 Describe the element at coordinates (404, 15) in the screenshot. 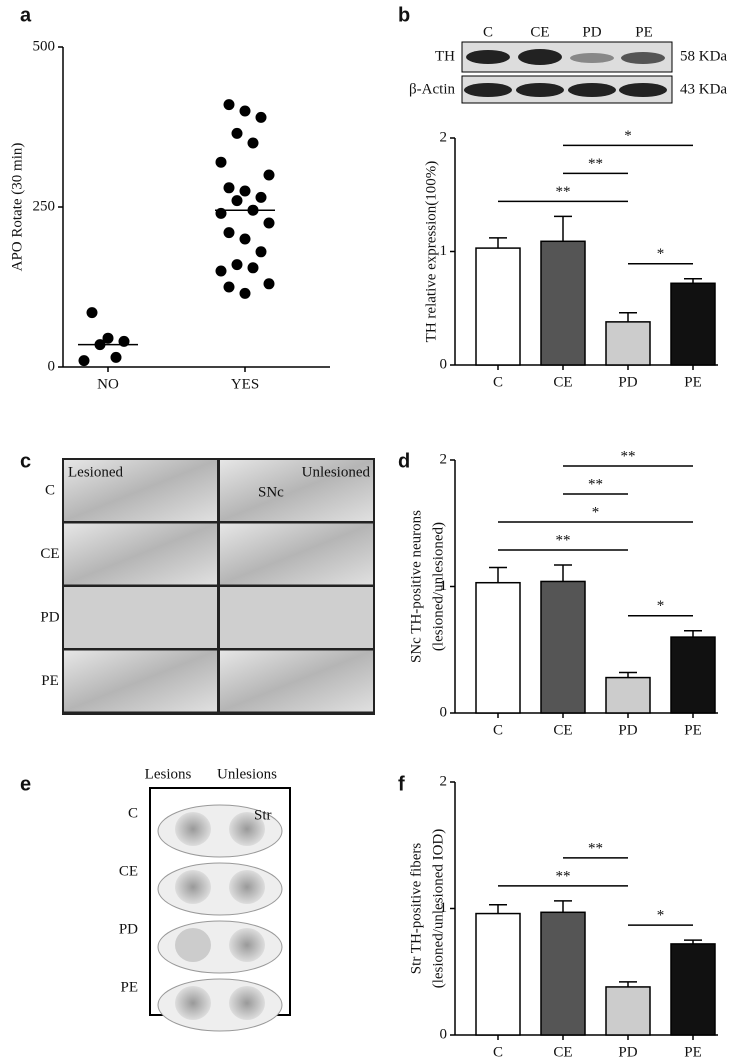

I see `panel-letter: b` at that location.